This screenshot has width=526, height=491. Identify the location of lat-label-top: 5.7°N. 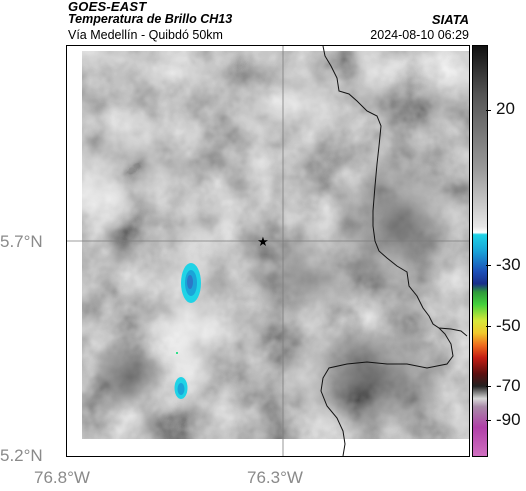
(21, 241).